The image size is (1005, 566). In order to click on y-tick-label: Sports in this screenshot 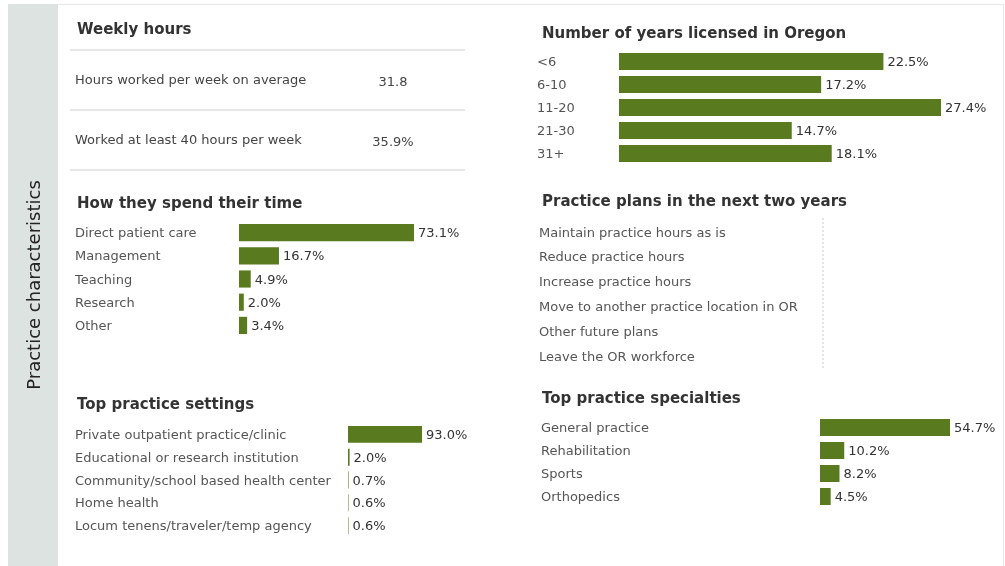, I will do `click(562, 473)`.